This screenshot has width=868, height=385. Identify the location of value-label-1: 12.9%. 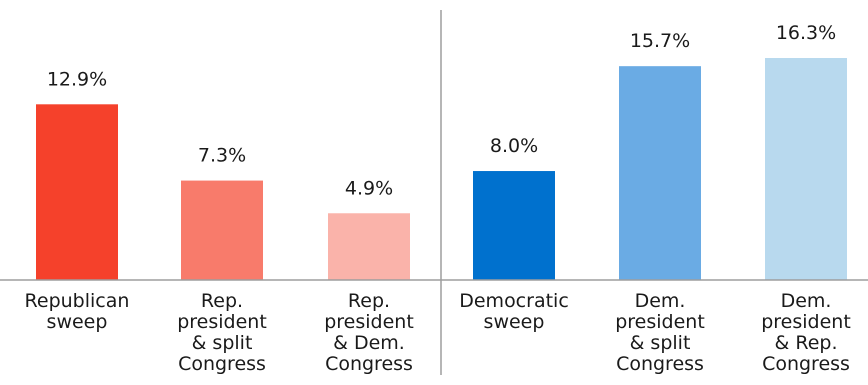
(77, 79).